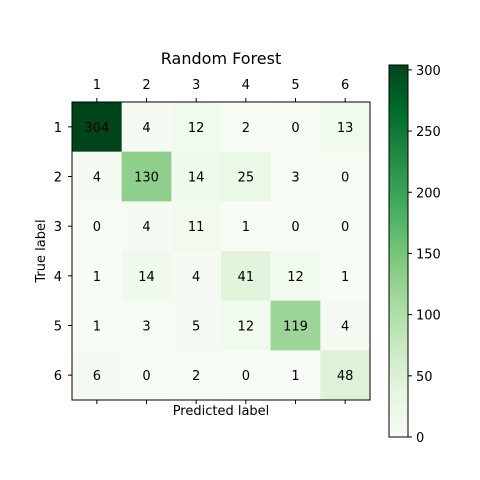 This screenshot has height=480, width=480. I want to click on x-tick-label: 1, so click(97, 85).